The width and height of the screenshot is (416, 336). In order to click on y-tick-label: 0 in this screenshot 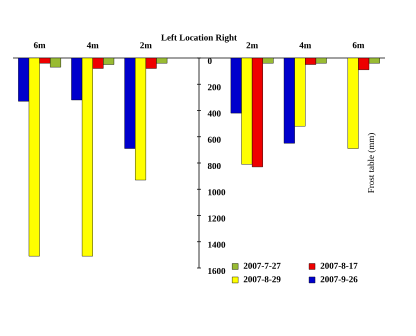, I will do `click(210, 61)`.